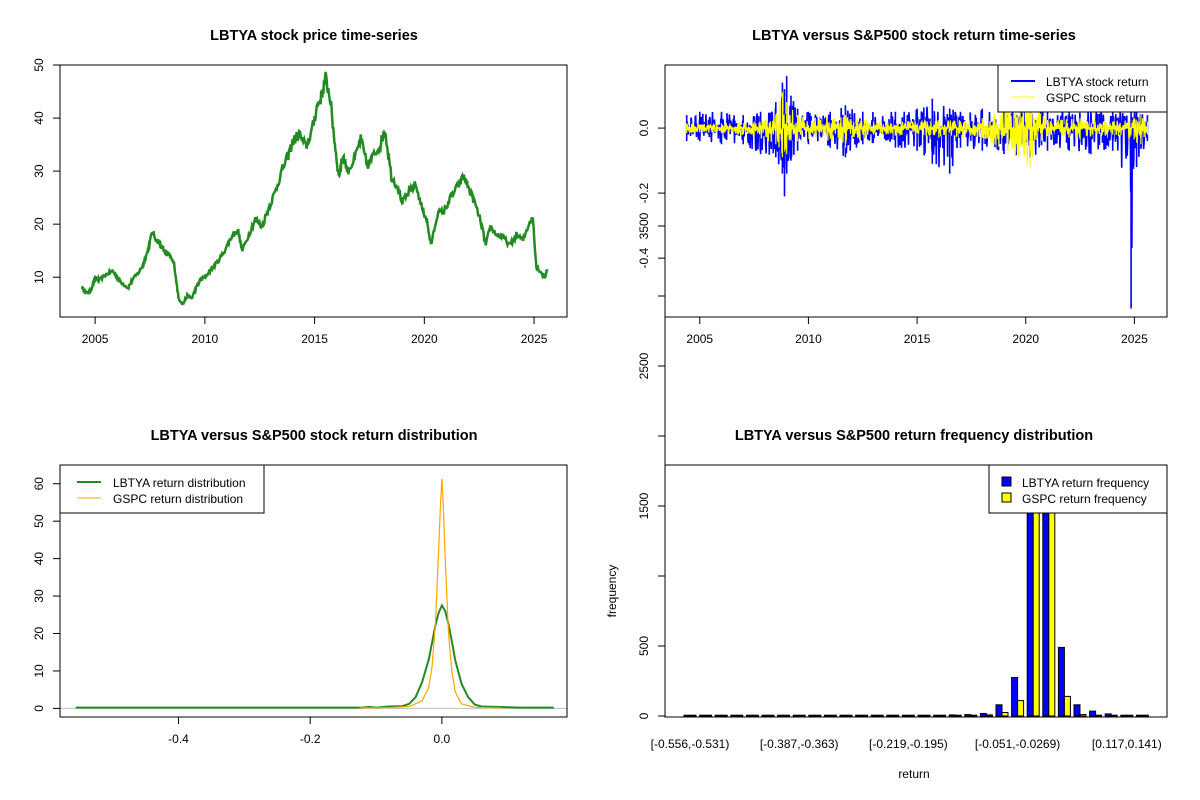  What do you see at coordinates (1127, 744) in the screenshot?
I see `x-tick-label: [0.117,0.141)` at bounding box center [1127, 744].